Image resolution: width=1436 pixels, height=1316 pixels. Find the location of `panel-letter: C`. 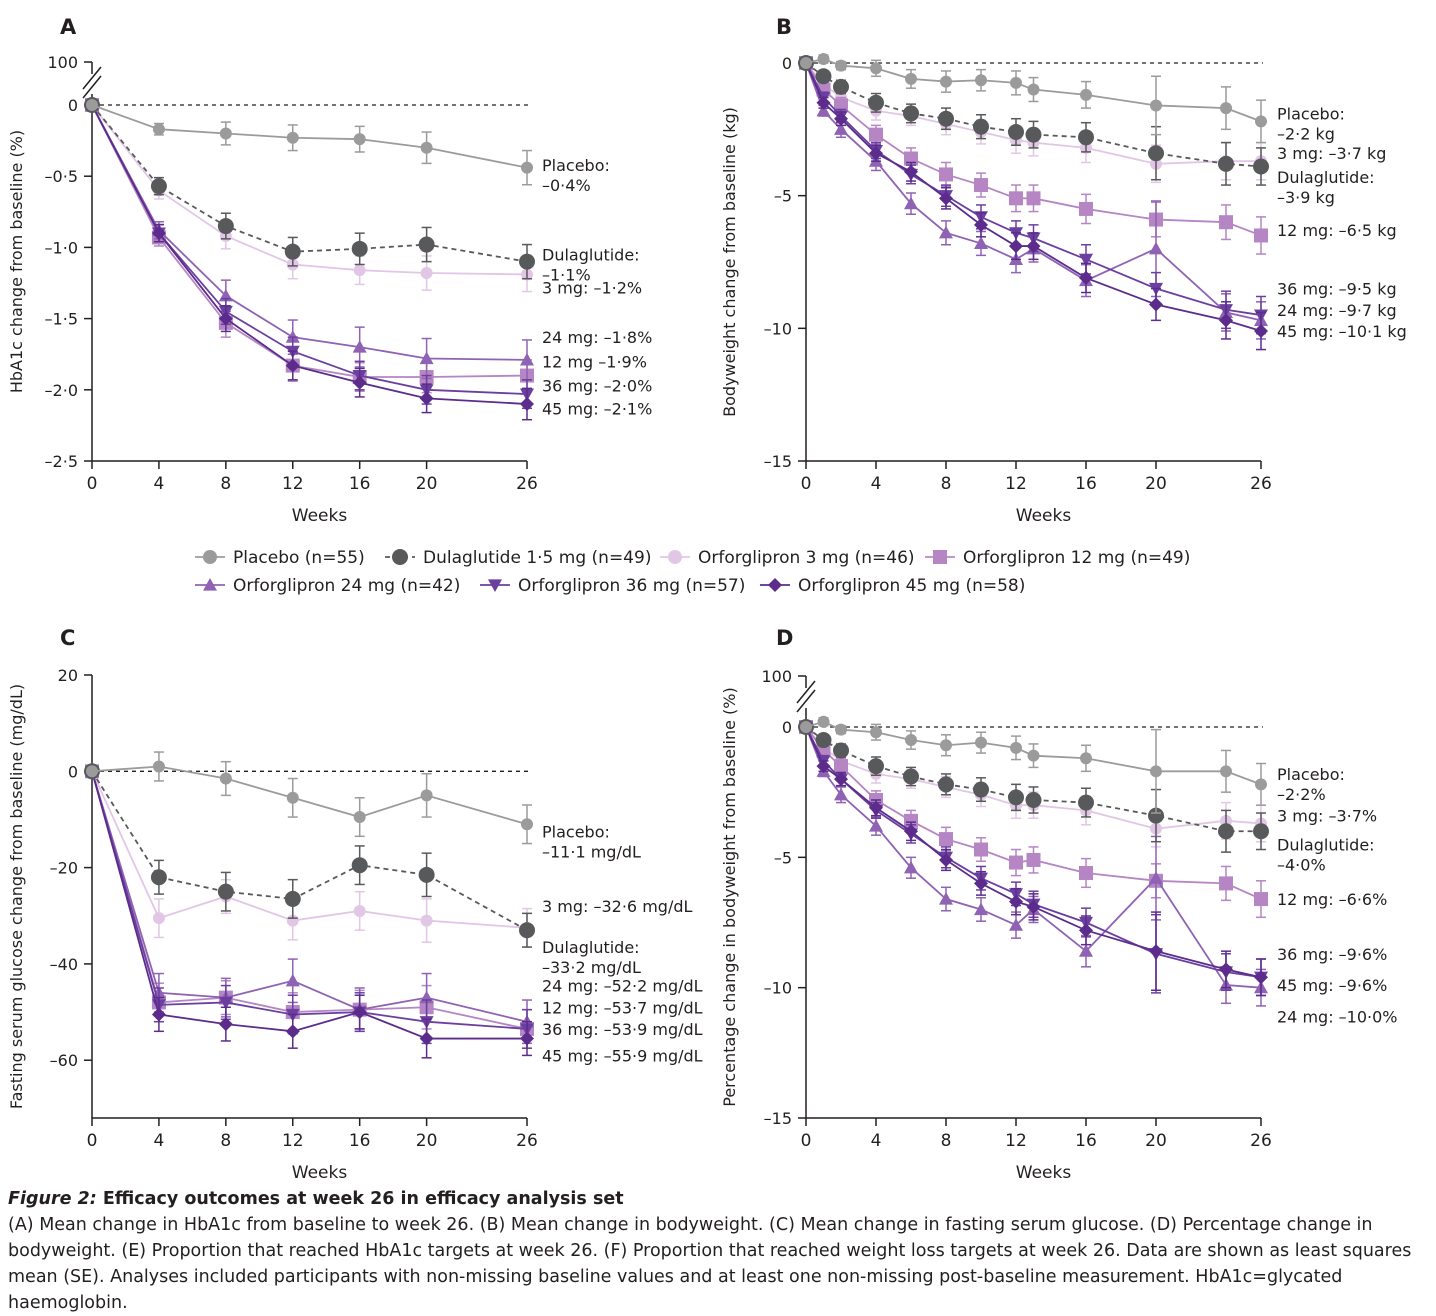

panel-letter: C is located at coordinates (67, 638).